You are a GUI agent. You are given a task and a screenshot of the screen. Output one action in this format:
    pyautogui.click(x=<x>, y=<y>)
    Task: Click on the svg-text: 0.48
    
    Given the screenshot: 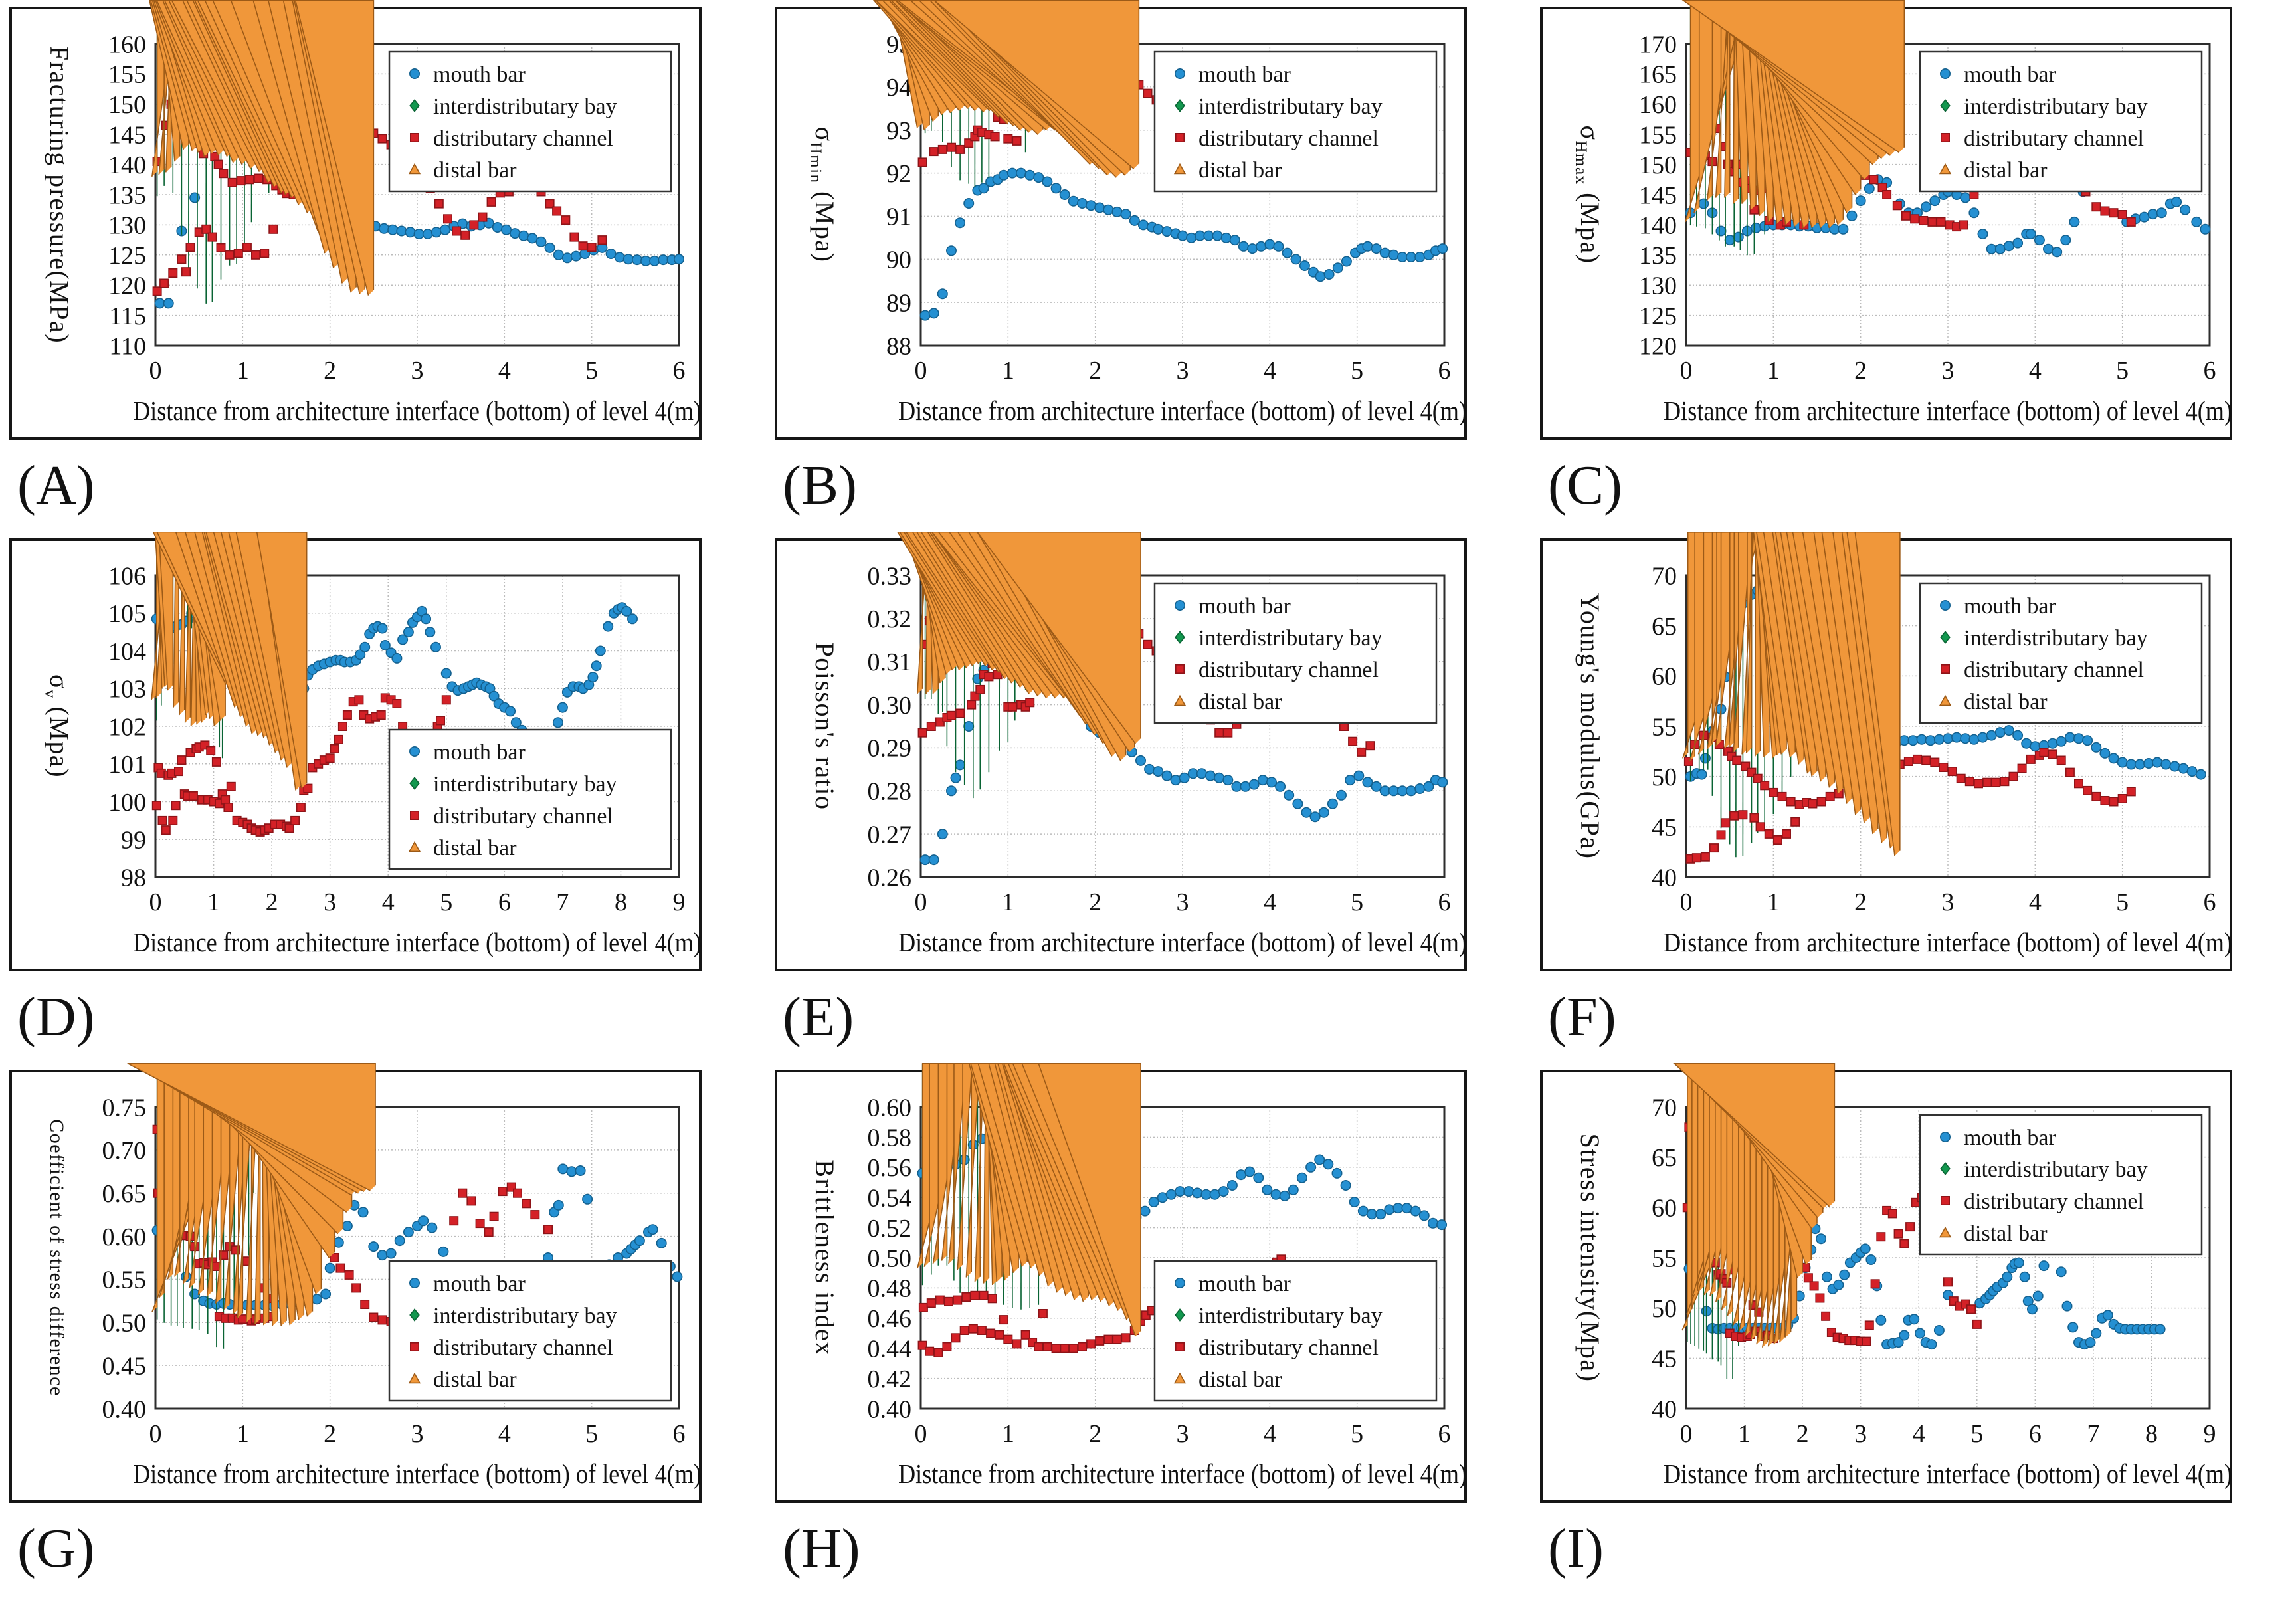 What is the action you would take?
    pyautogui.click(x=890, y=1289)
    